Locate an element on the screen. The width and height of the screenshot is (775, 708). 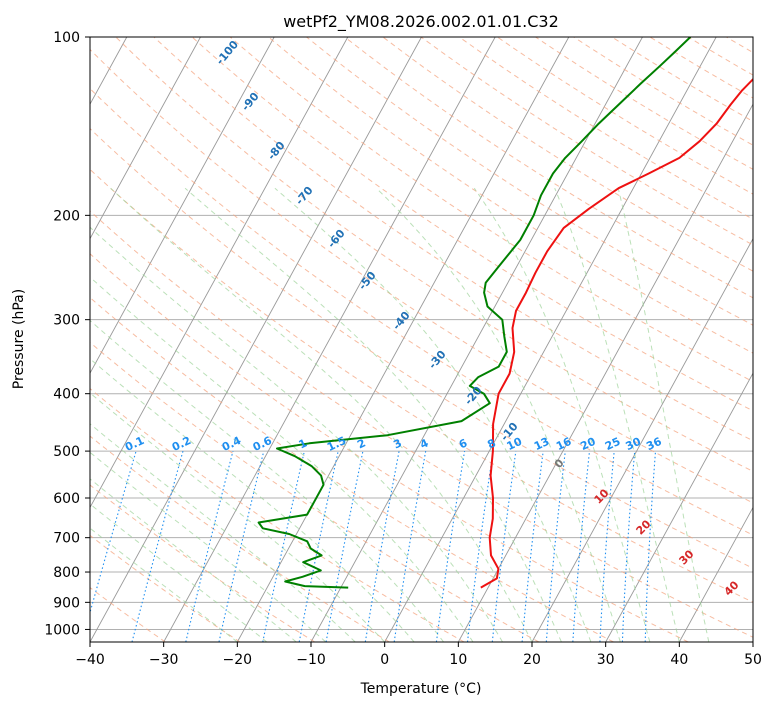
dry-adiabat-label: -80 is located at coordinates (276, 151).